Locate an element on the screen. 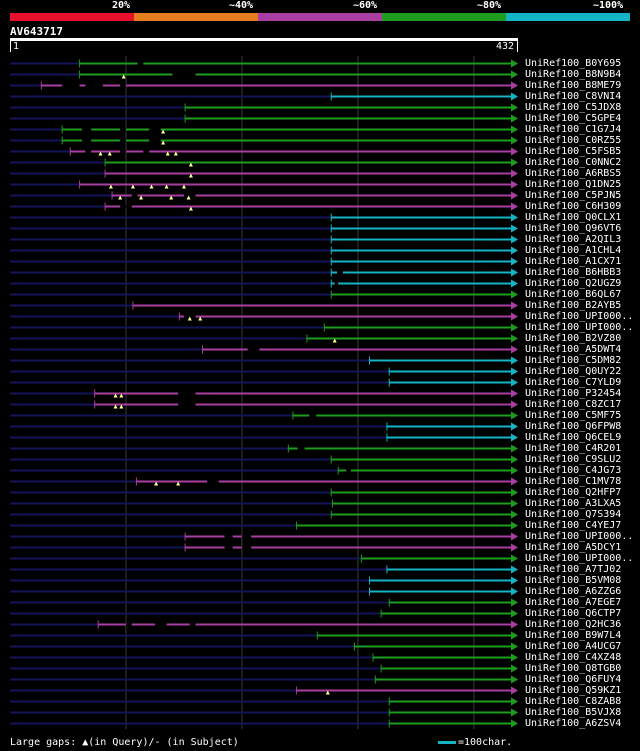  hit-link: UniRef100_Q0CLX1 is located at coordinates (573, 217).